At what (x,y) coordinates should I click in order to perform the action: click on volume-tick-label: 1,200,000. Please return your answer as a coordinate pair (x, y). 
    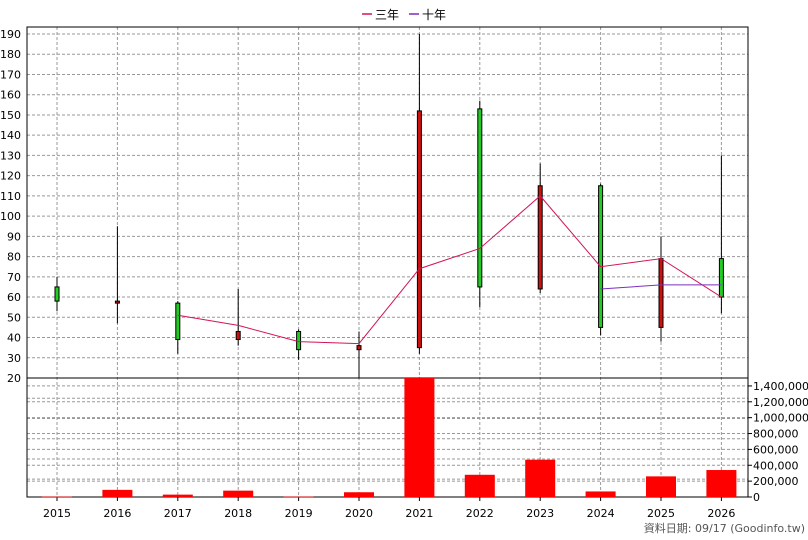
    Looking at the image, I should click on (780, 402).